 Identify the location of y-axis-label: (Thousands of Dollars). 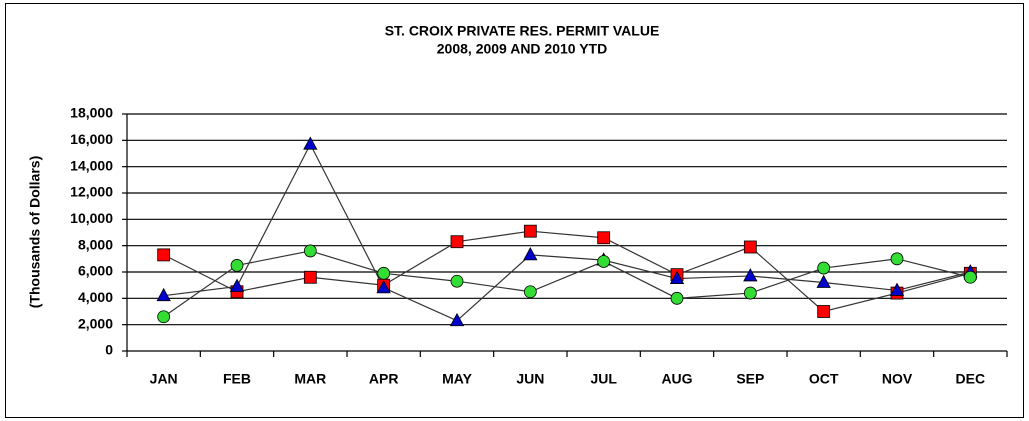
(35, 232).